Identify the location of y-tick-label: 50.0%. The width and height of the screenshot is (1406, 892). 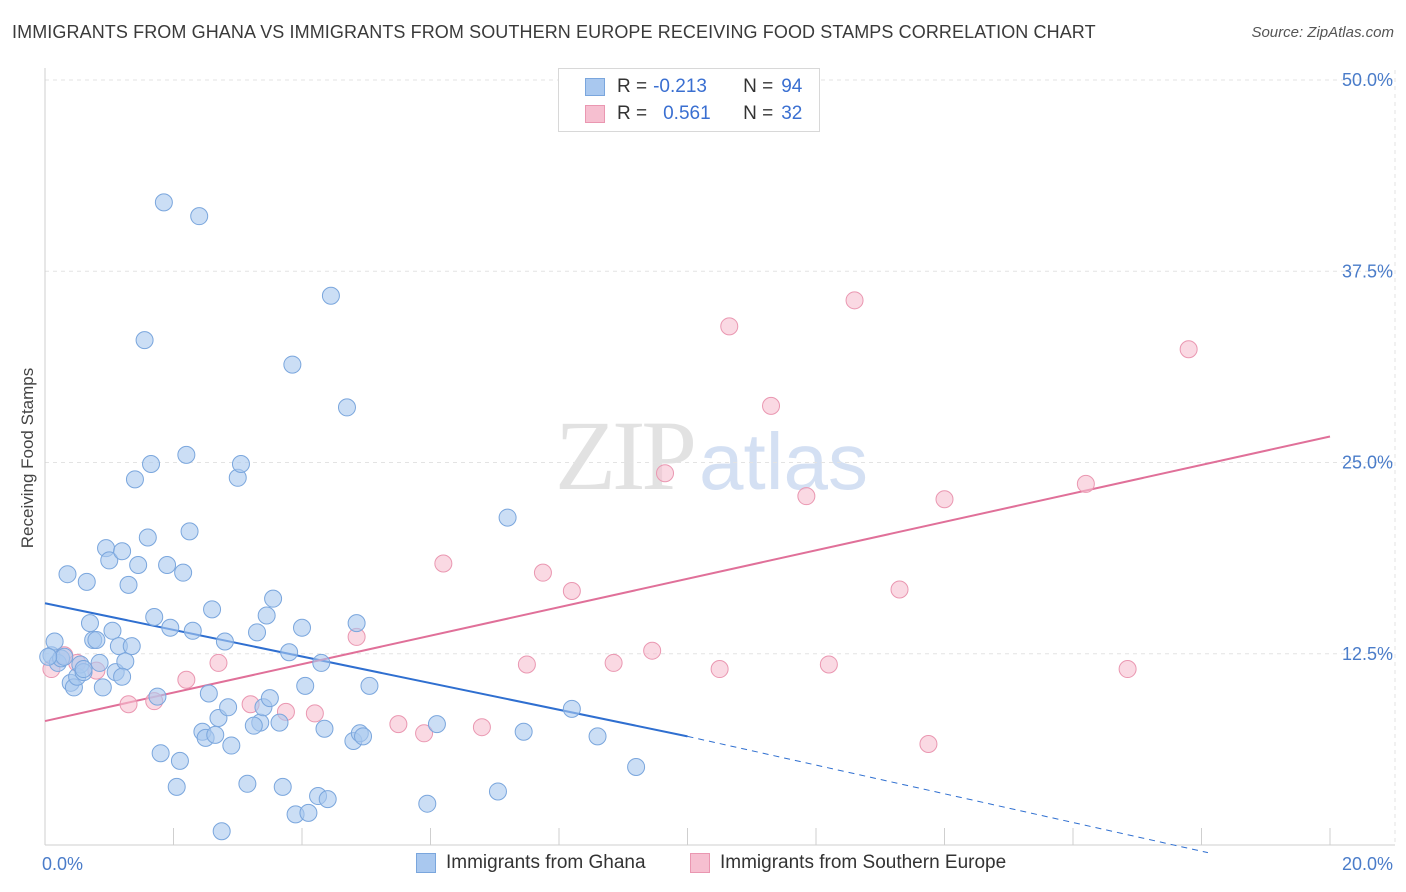
(1367, 80).